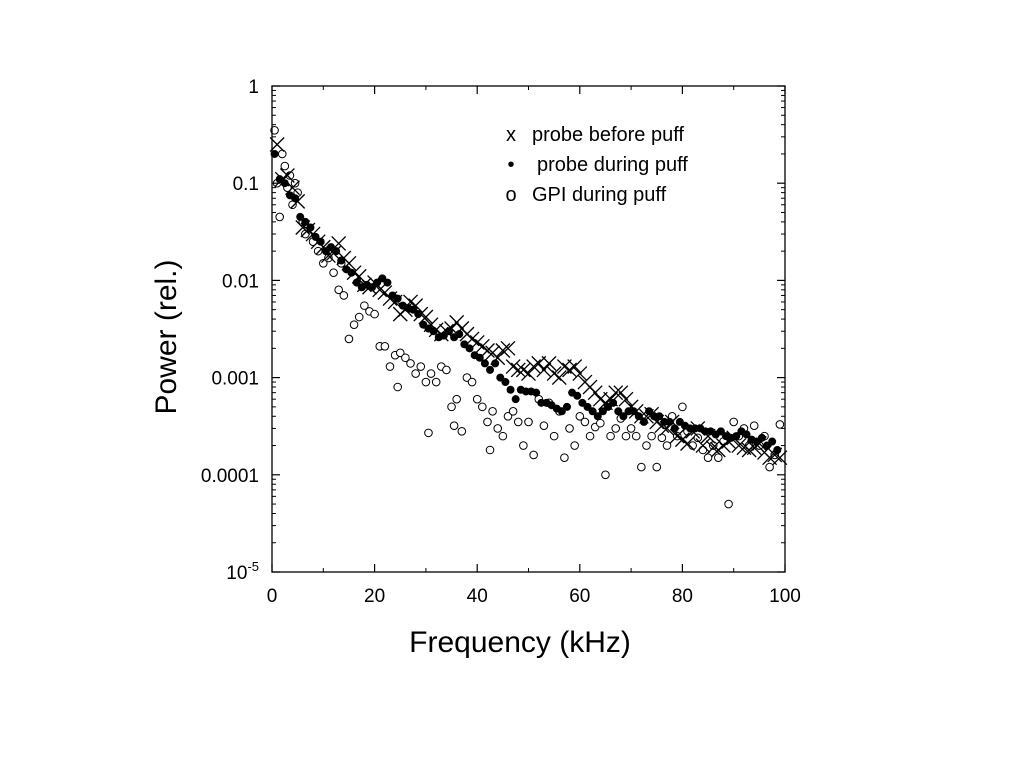  I want to click on x-tick-label: 60, so click(579, 596).